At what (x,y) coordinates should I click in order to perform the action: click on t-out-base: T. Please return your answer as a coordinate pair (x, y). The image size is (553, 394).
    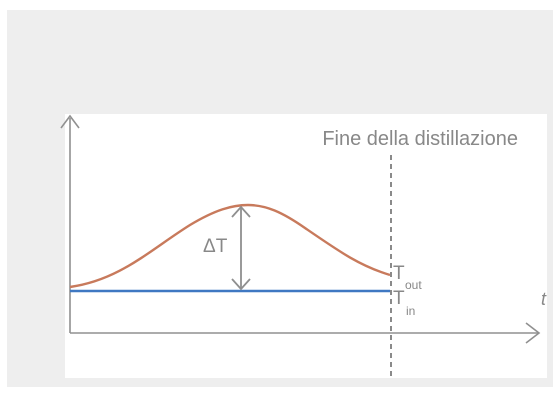
    Looking at the image, I should click on (399, 273).